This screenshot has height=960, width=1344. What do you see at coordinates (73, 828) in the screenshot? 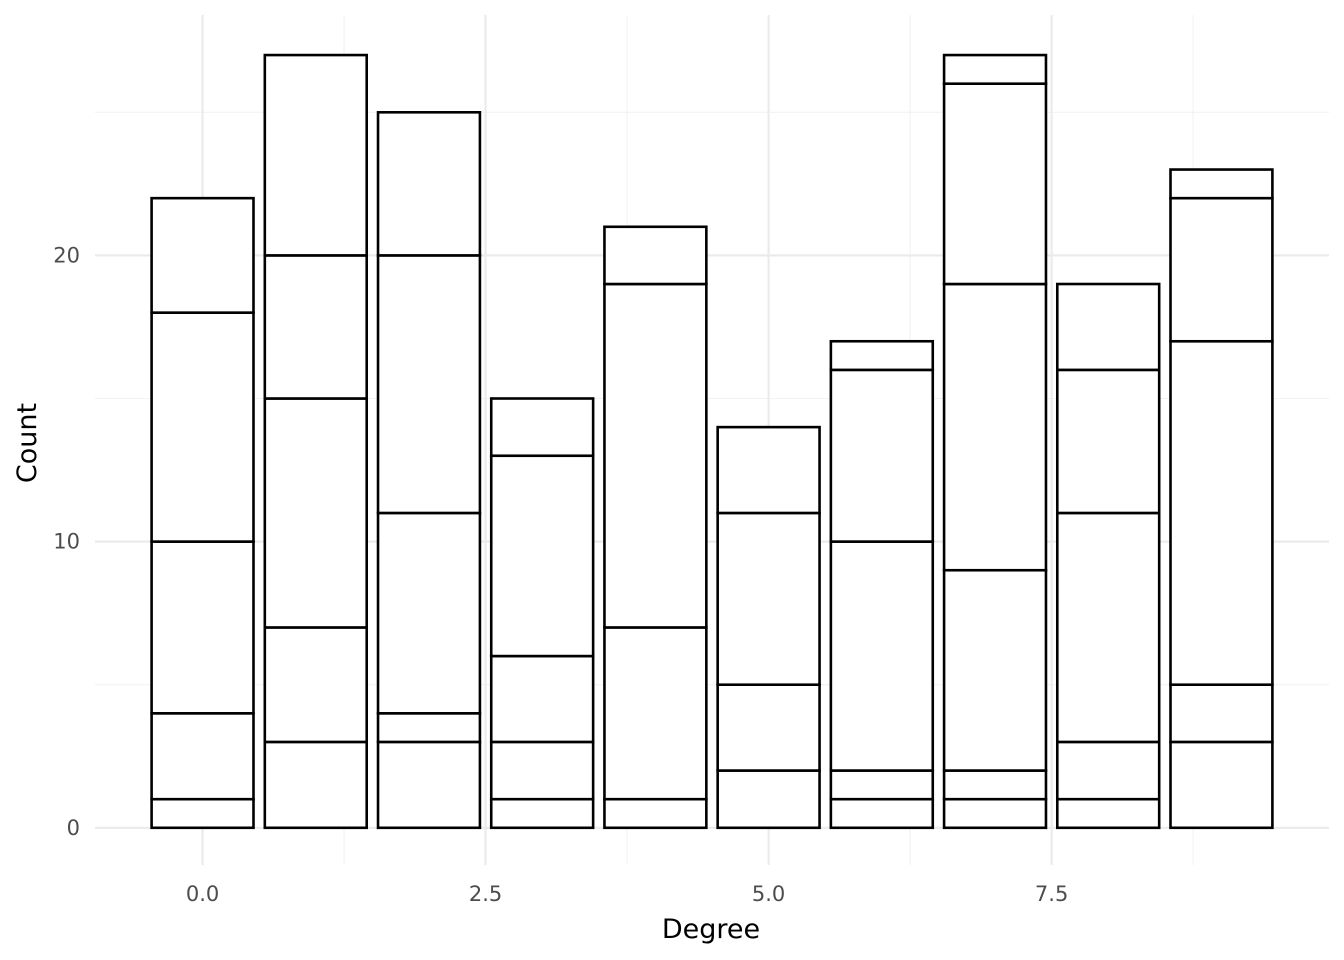
I see `y-tick-label: 0` at bounding box center [73, 828].